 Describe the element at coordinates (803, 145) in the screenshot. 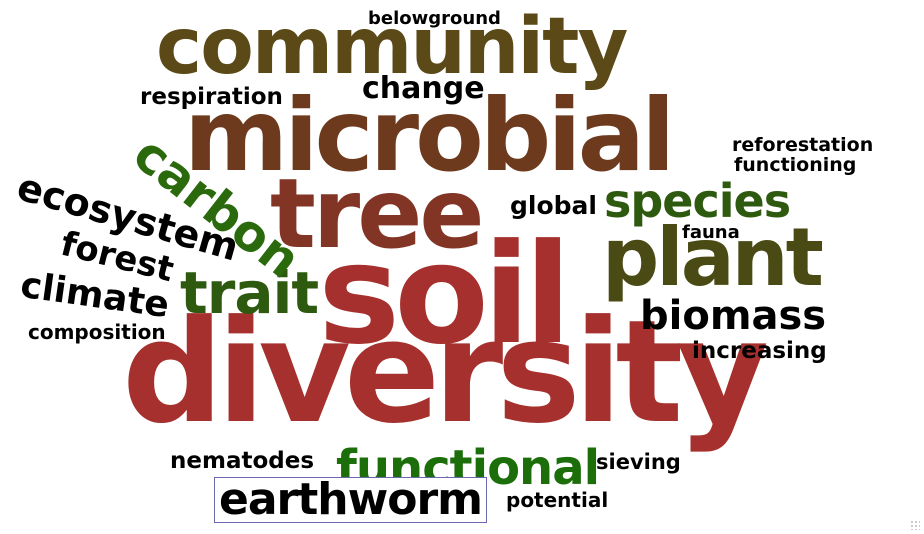

I see `word-reforestation: reforestation` at that location.